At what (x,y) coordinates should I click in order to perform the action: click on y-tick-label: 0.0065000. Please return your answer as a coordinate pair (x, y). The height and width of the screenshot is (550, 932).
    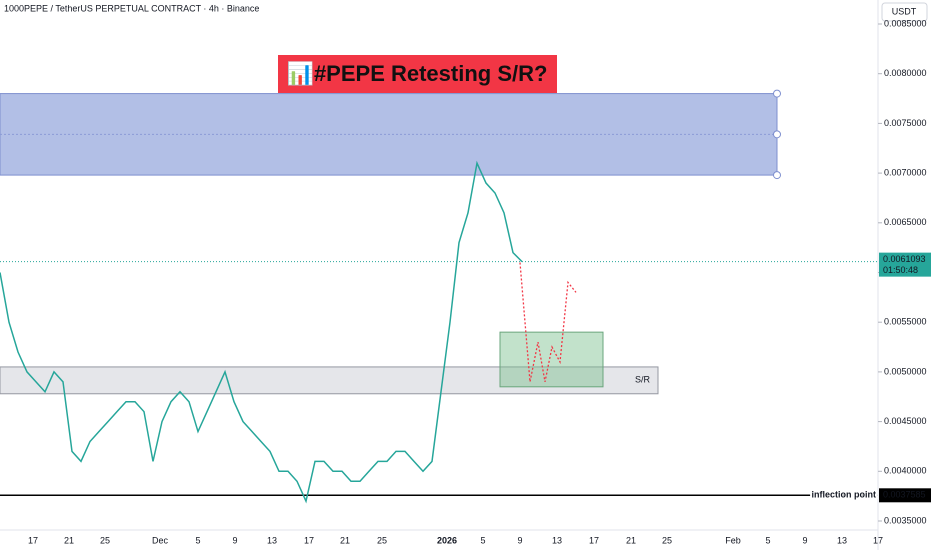
    Looking at the image, I should click on (905, 222).